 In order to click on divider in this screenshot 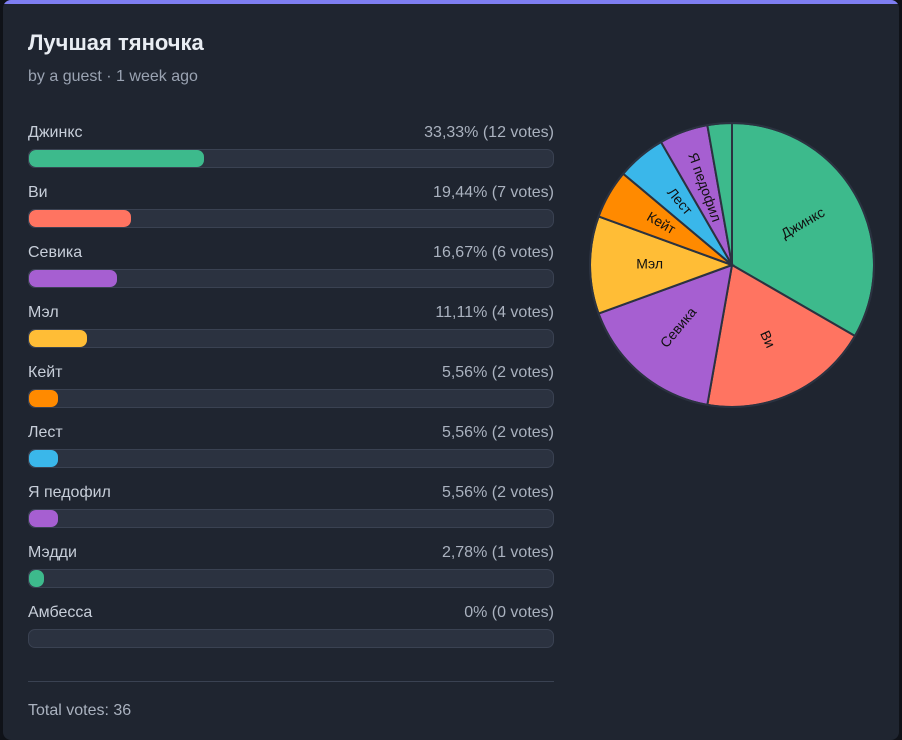, I will do `click(291, 681)`.